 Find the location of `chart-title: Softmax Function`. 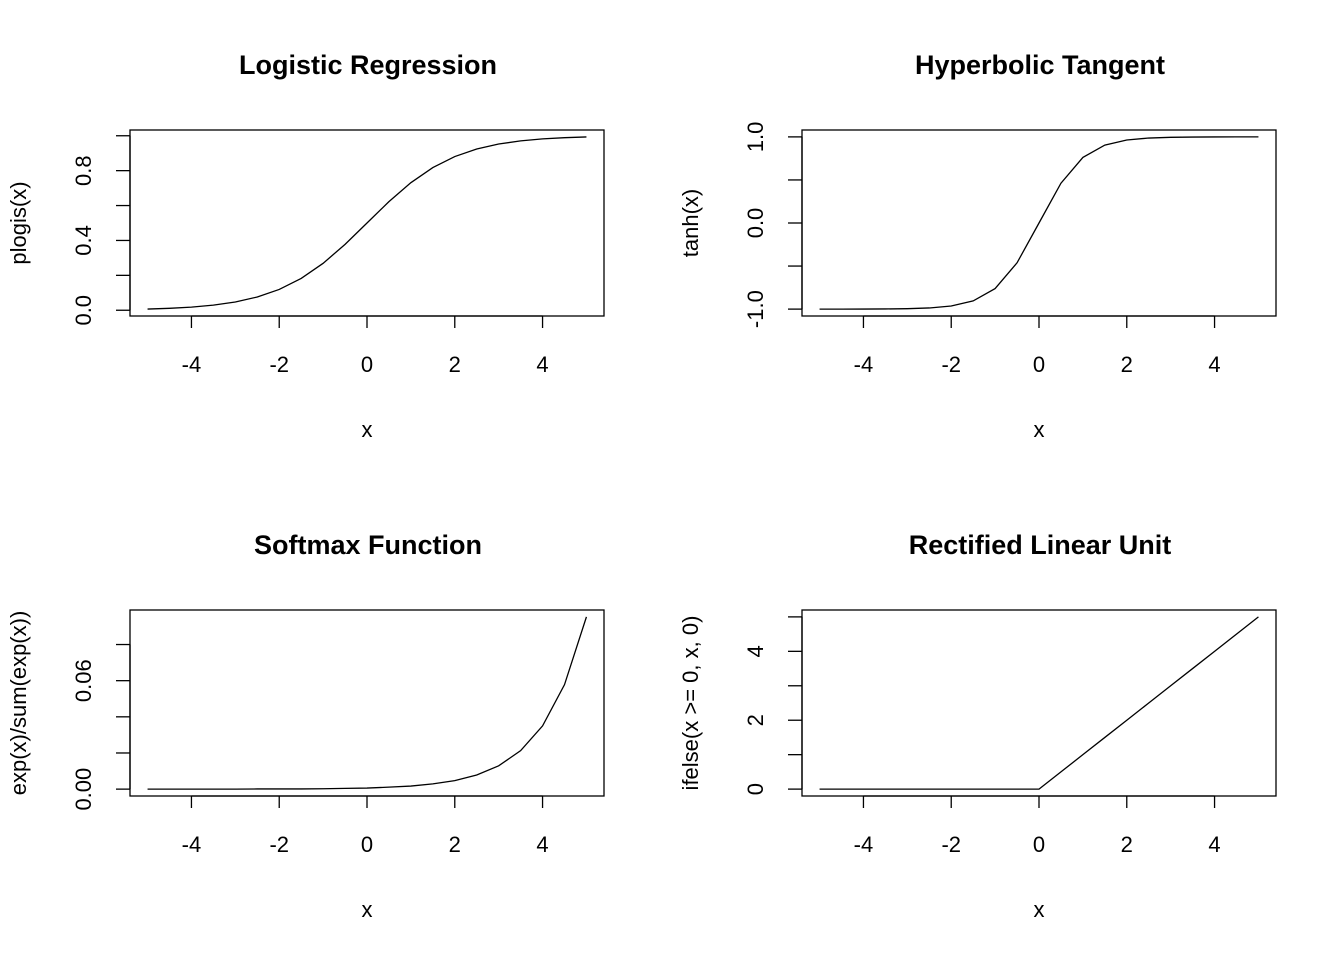

chart-title: Softmax Function is located at coordinates (368, 545).